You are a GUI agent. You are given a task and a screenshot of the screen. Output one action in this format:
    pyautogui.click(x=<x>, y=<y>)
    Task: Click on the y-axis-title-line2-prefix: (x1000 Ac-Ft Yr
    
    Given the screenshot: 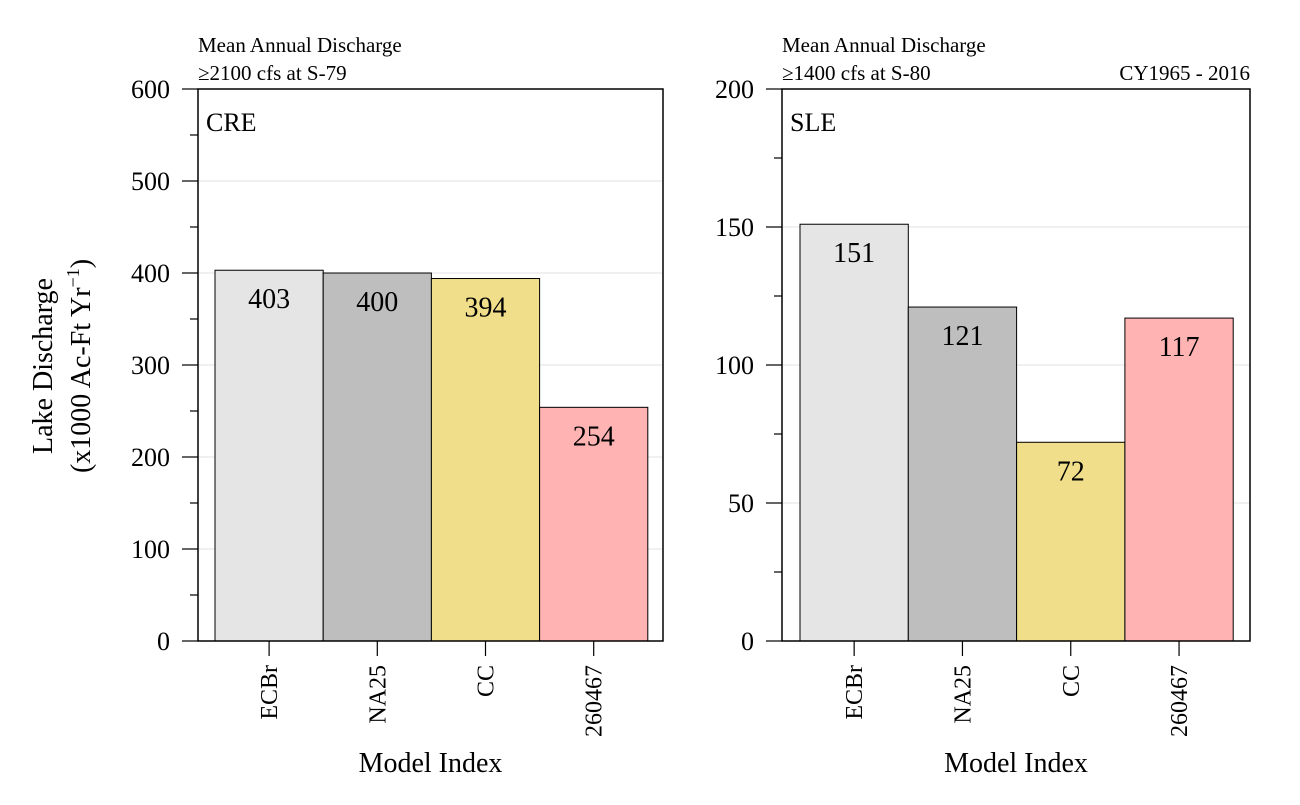 What is the action you would take?
    pyautogui.click(x=81, y=380)
    